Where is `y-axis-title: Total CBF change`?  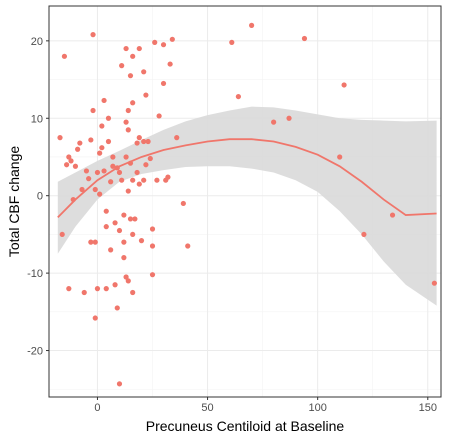 y-axis-title: Total CBF change is located at coordinates (14, 201).